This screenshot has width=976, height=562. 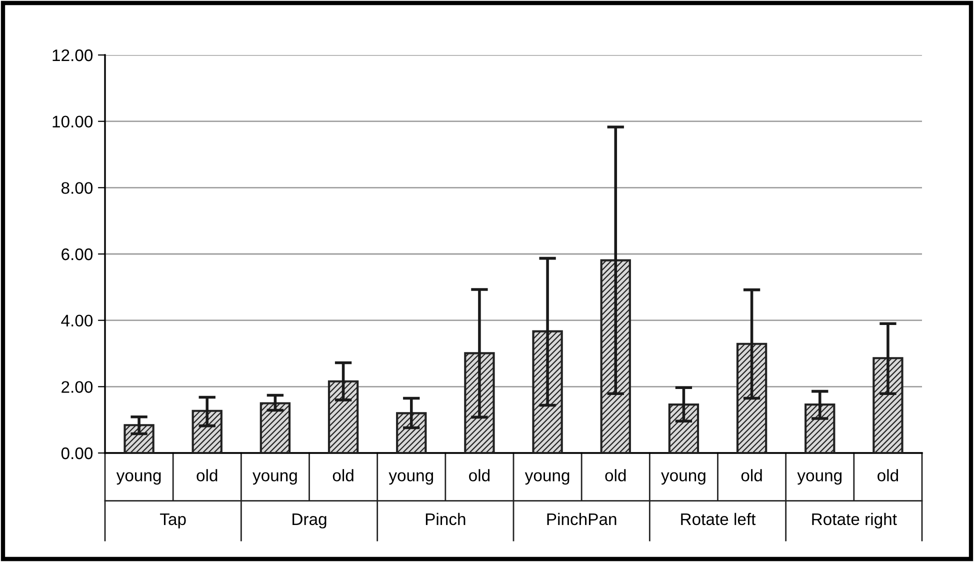 What do you see at coordinates (77, 453) in the screenshot?
I see `y-tick-label: 0.00` at bounding box center [77, 453].